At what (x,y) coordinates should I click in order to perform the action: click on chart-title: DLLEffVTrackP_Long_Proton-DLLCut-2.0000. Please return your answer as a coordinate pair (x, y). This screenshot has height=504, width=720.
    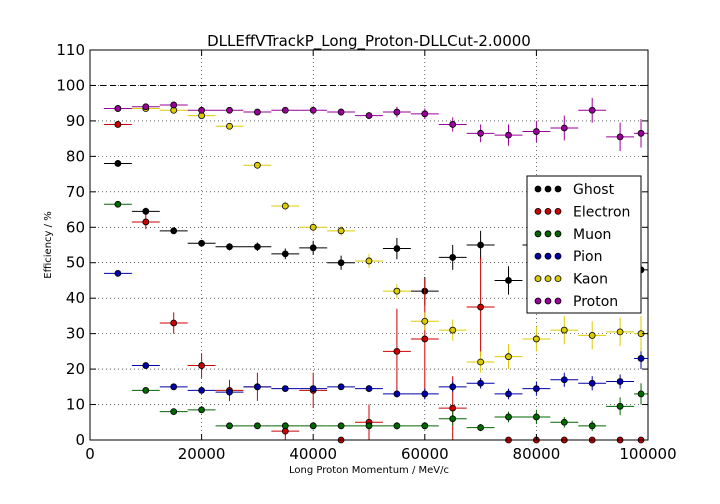
    Looking at the image, I should click on (369, 41).